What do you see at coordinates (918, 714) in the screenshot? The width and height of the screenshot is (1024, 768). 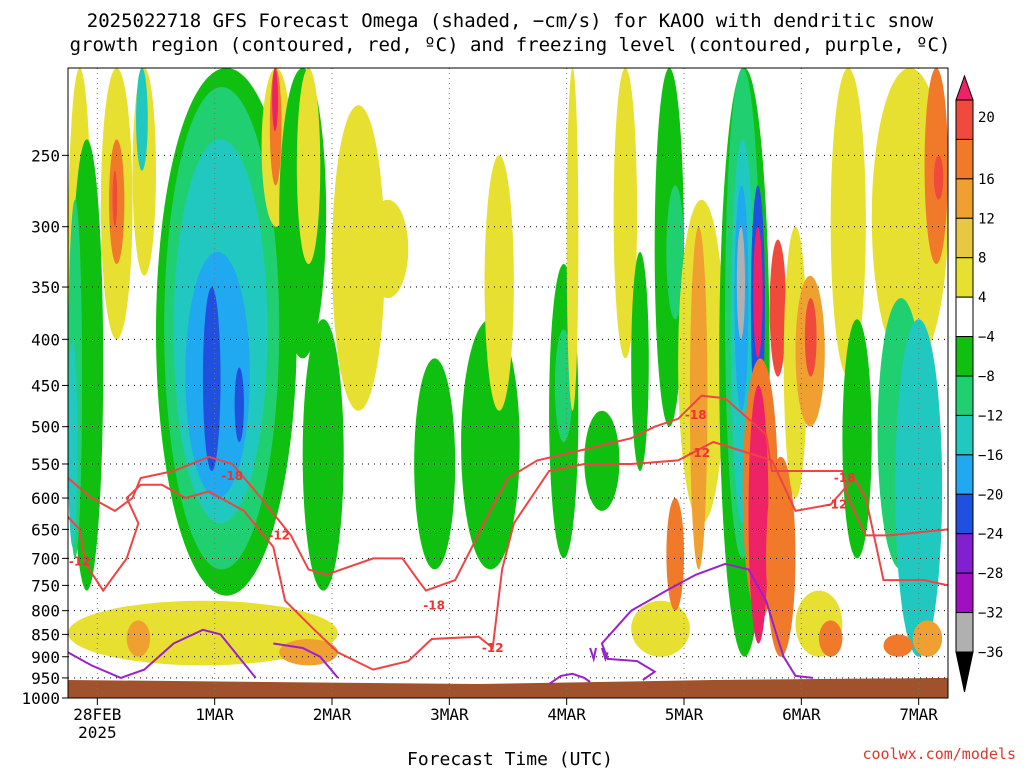 I see `x-tick-label: 7MAR` at bounding box center [918, 714].